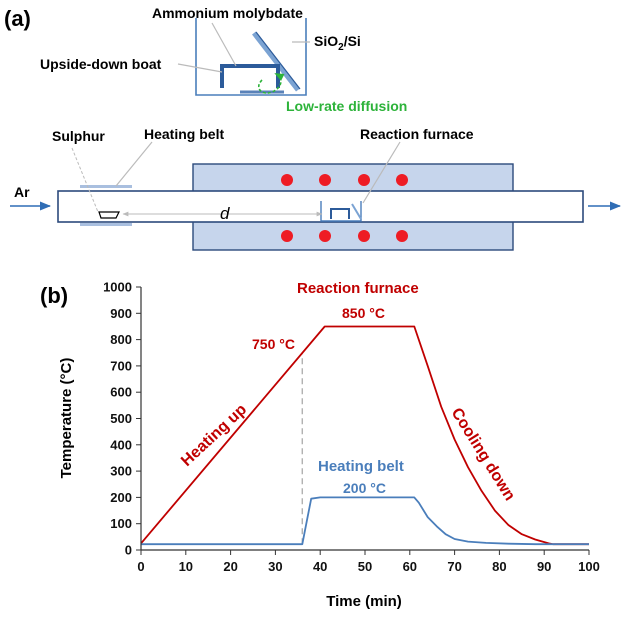 This screenshot has height=617, width=633. Describe the element at coordinates (128, 550) in the screenshot. I see `y-tick-label: 0` at that location.